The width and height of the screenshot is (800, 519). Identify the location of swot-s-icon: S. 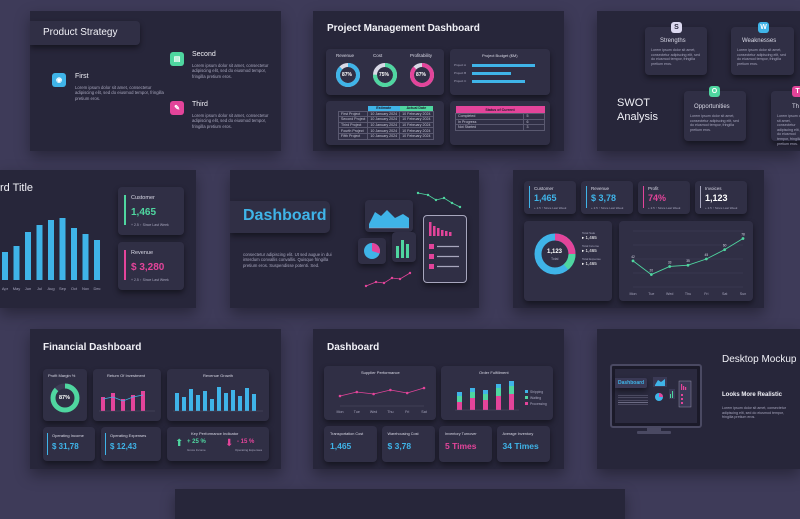
(676, 27).